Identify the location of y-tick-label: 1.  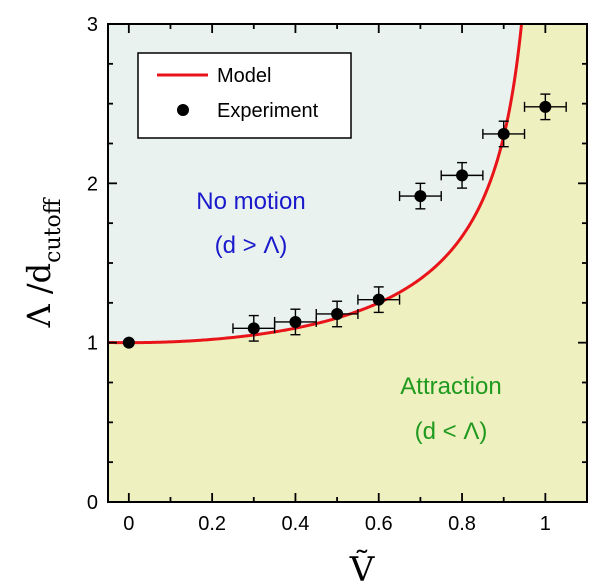
(92, 344).